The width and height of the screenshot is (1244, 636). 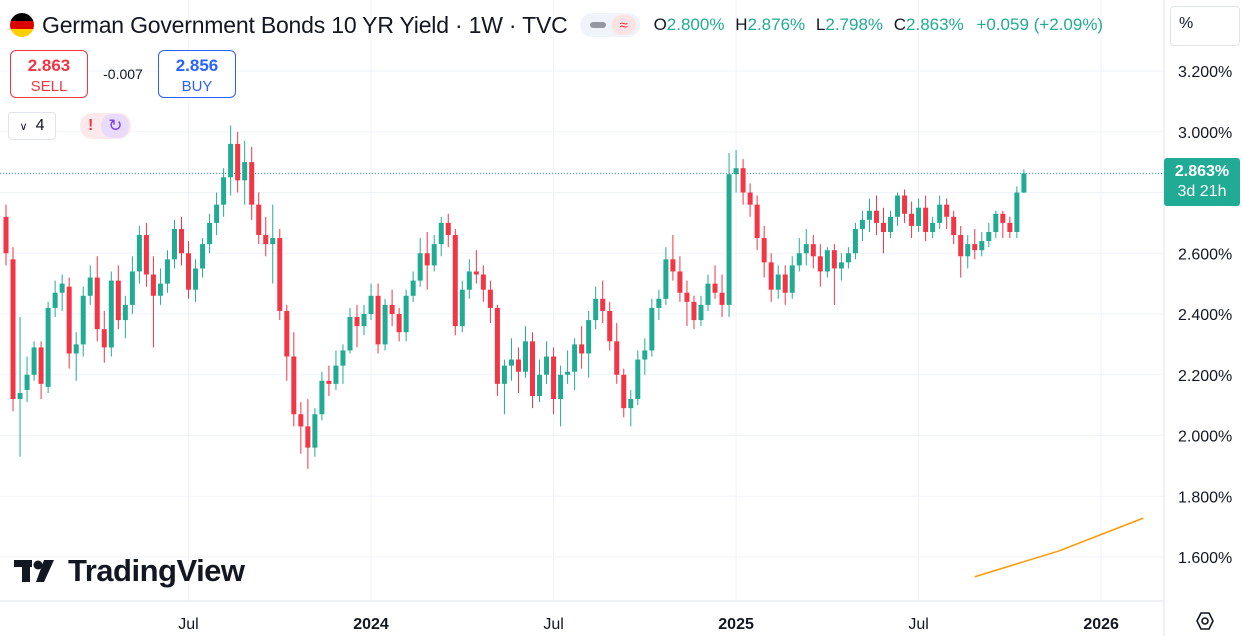 I want to click on time-tick-label: 2026, so click(x=1101, y=624).